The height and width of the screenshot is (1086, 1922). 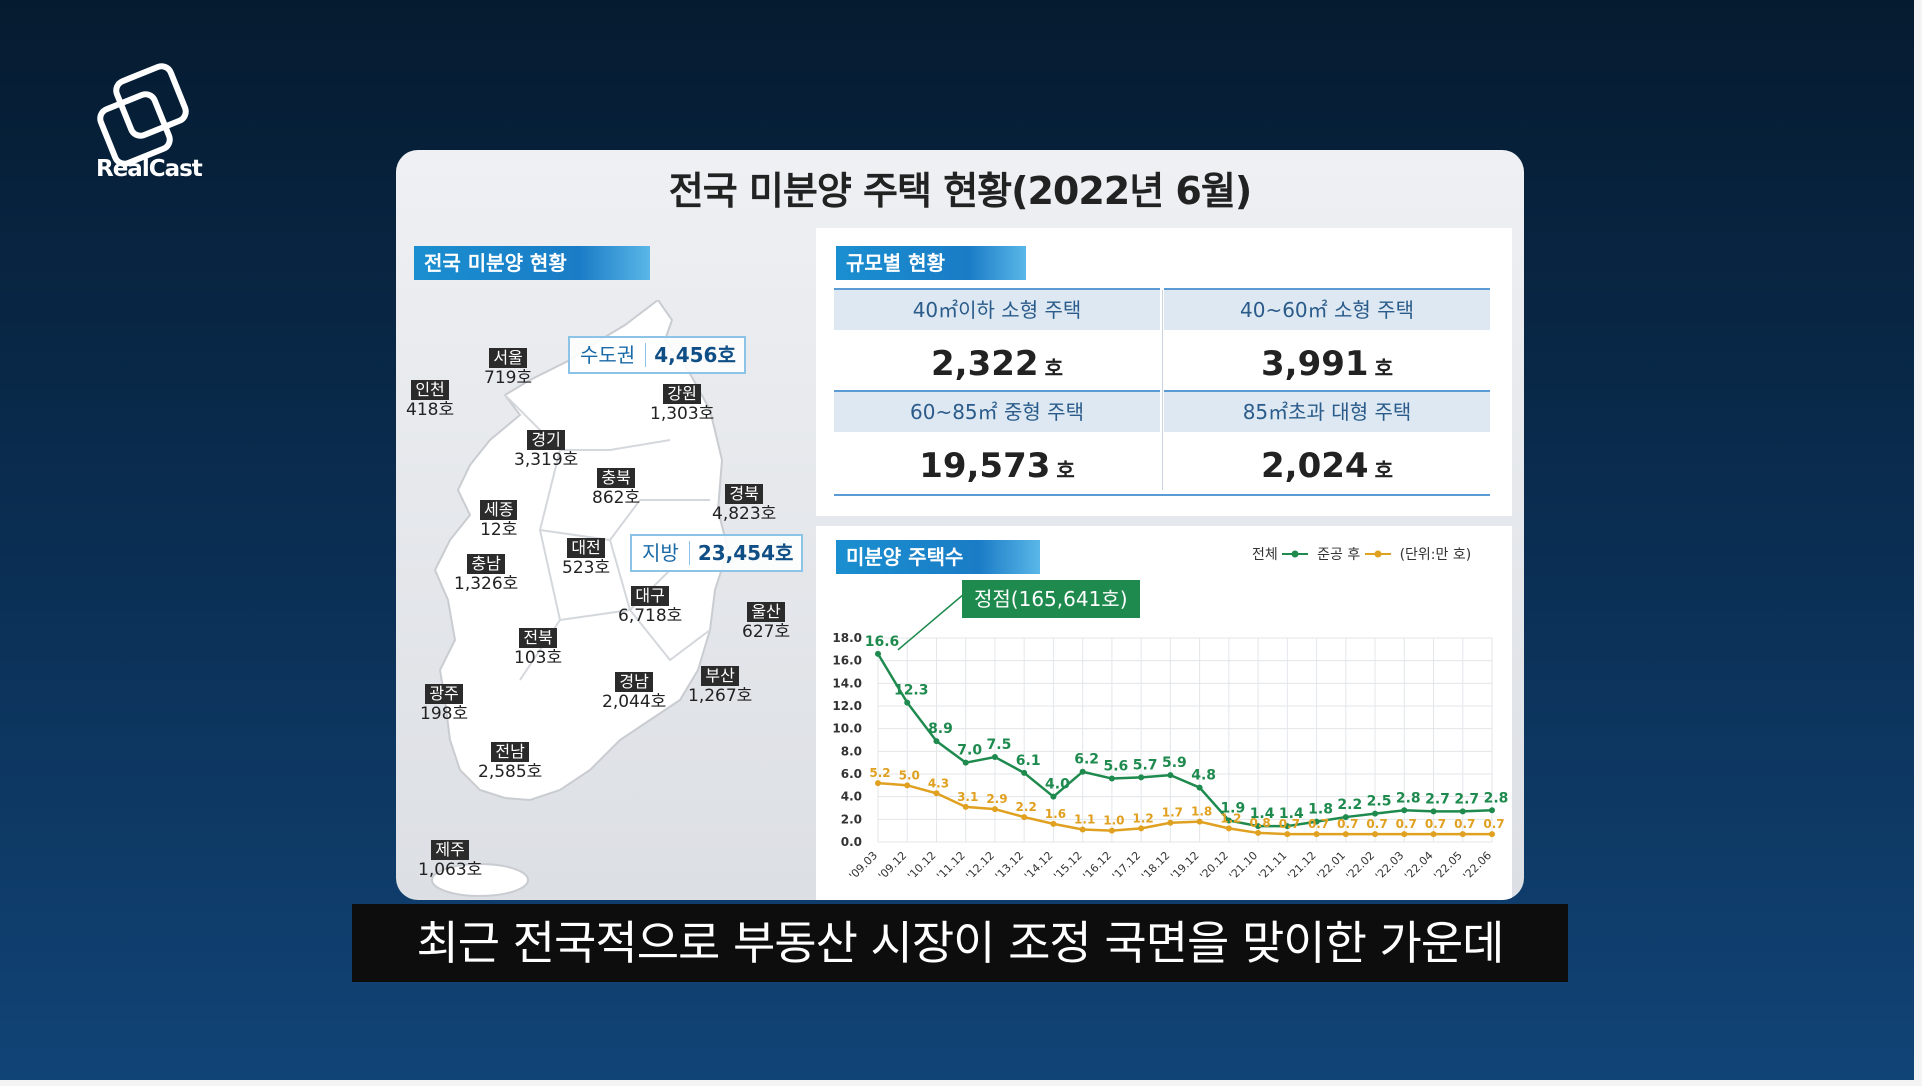 I want to click on chart-panel, so click(x=1164, y=713).